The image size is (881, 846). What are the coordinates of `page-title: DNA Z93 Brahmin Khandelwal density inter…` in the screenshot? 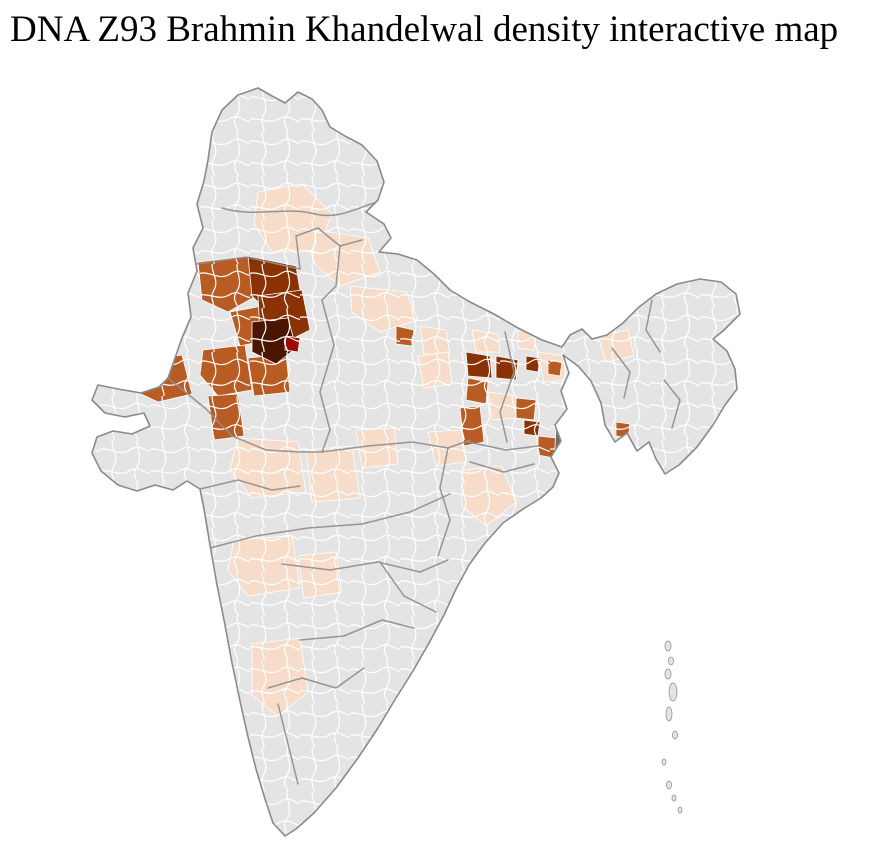 It's located at (424, 29).